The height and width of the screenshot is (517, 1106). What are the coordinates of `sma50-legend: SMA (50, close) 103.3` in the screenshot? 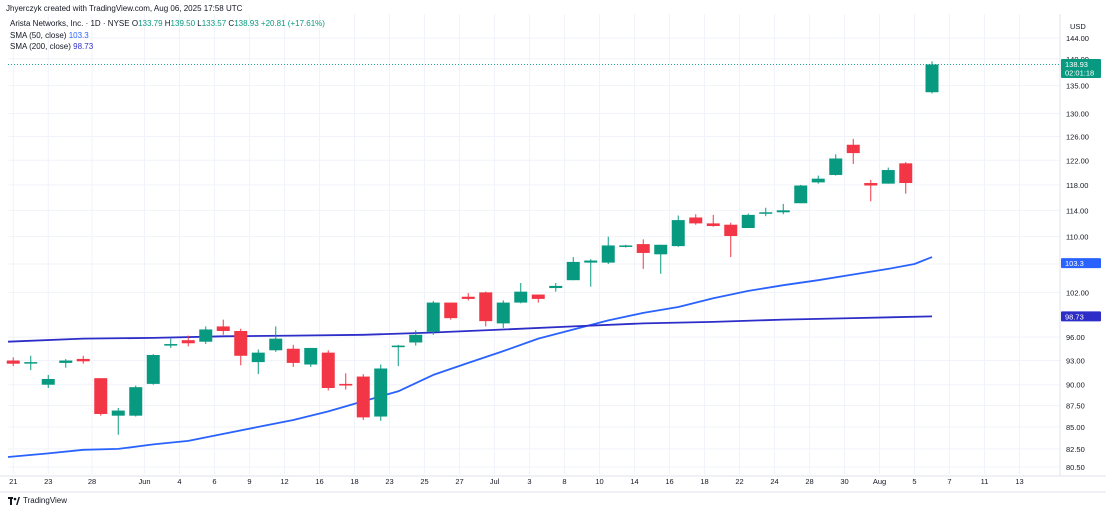 It's located at (49, 36).